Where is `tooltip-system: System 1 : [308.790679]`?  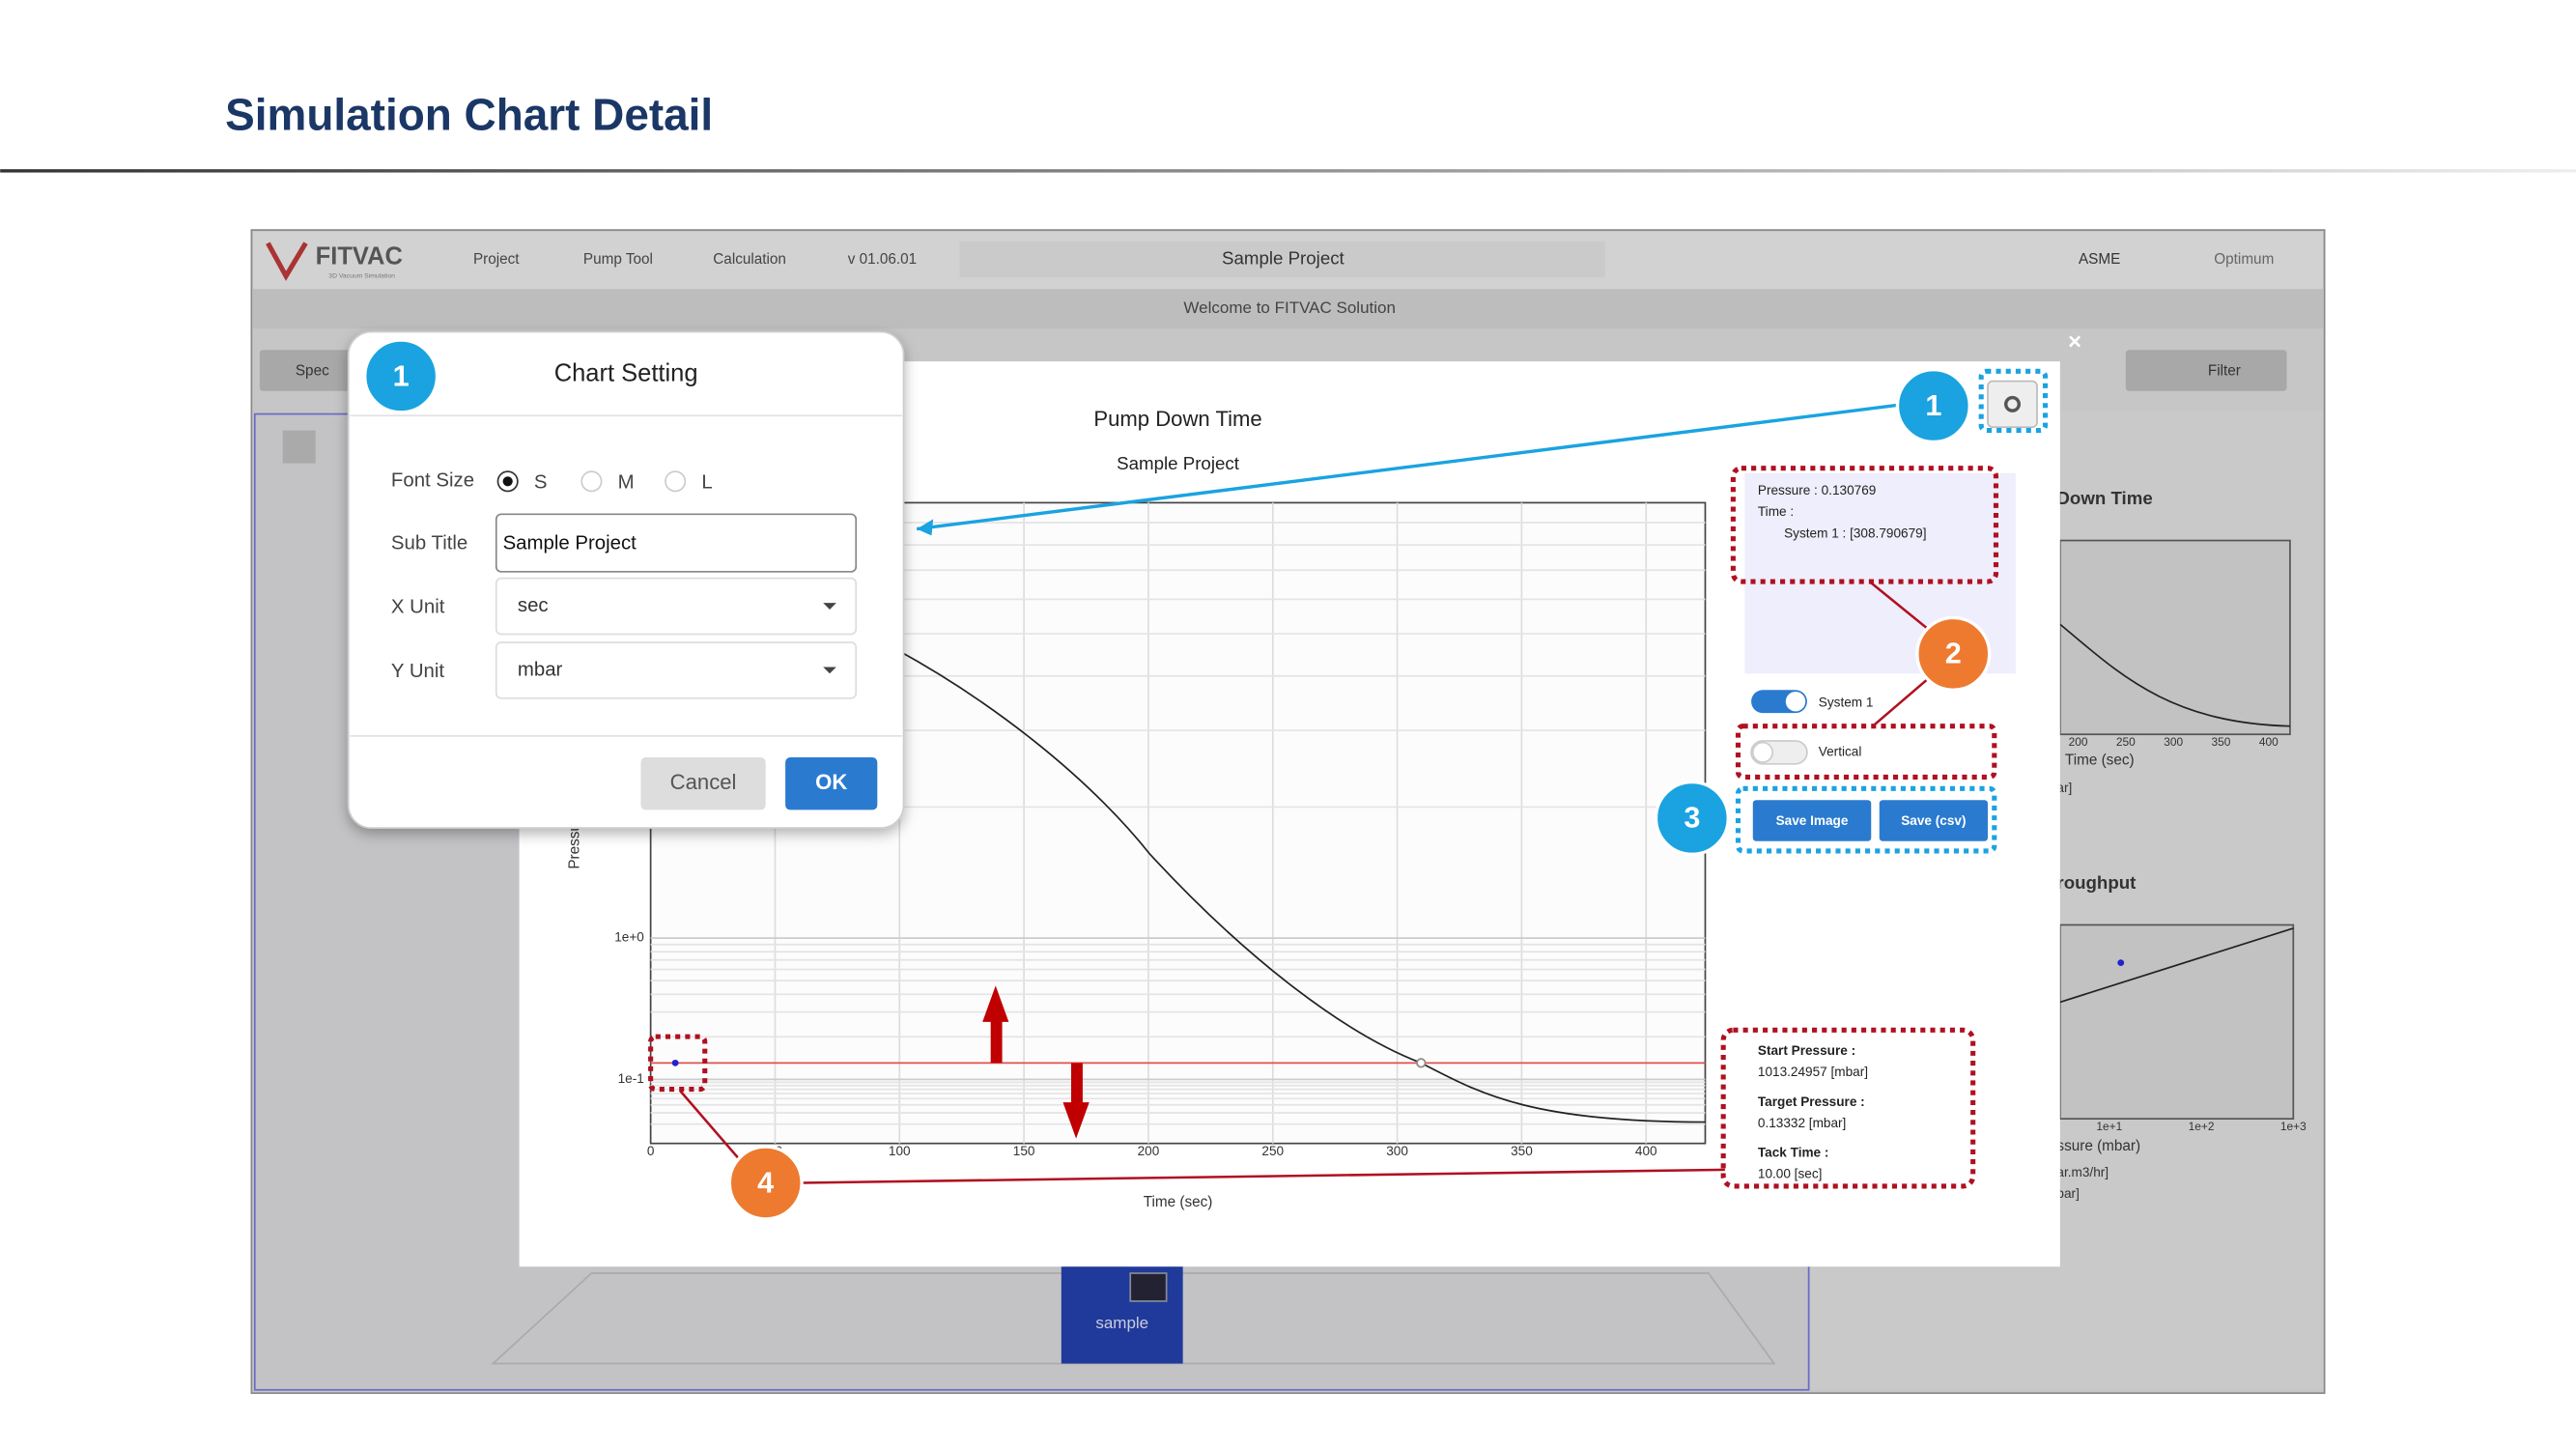
tooltip-system: System 1 : [308.790679] is located at coordinates (1855, 533).